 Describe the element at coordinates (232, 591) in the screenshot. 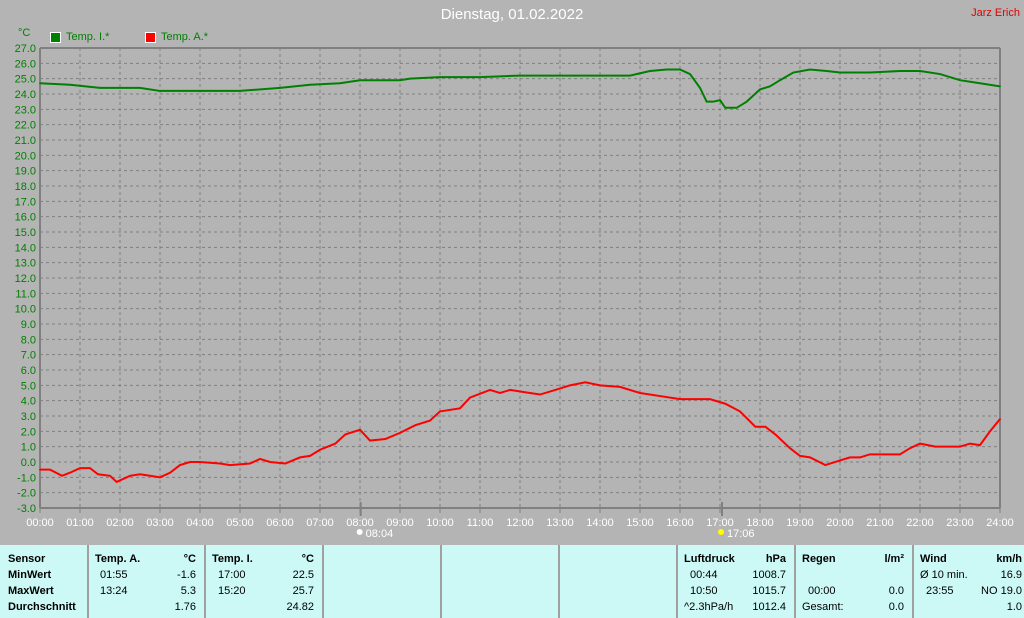

I see `max-time: 15:20` at that location.